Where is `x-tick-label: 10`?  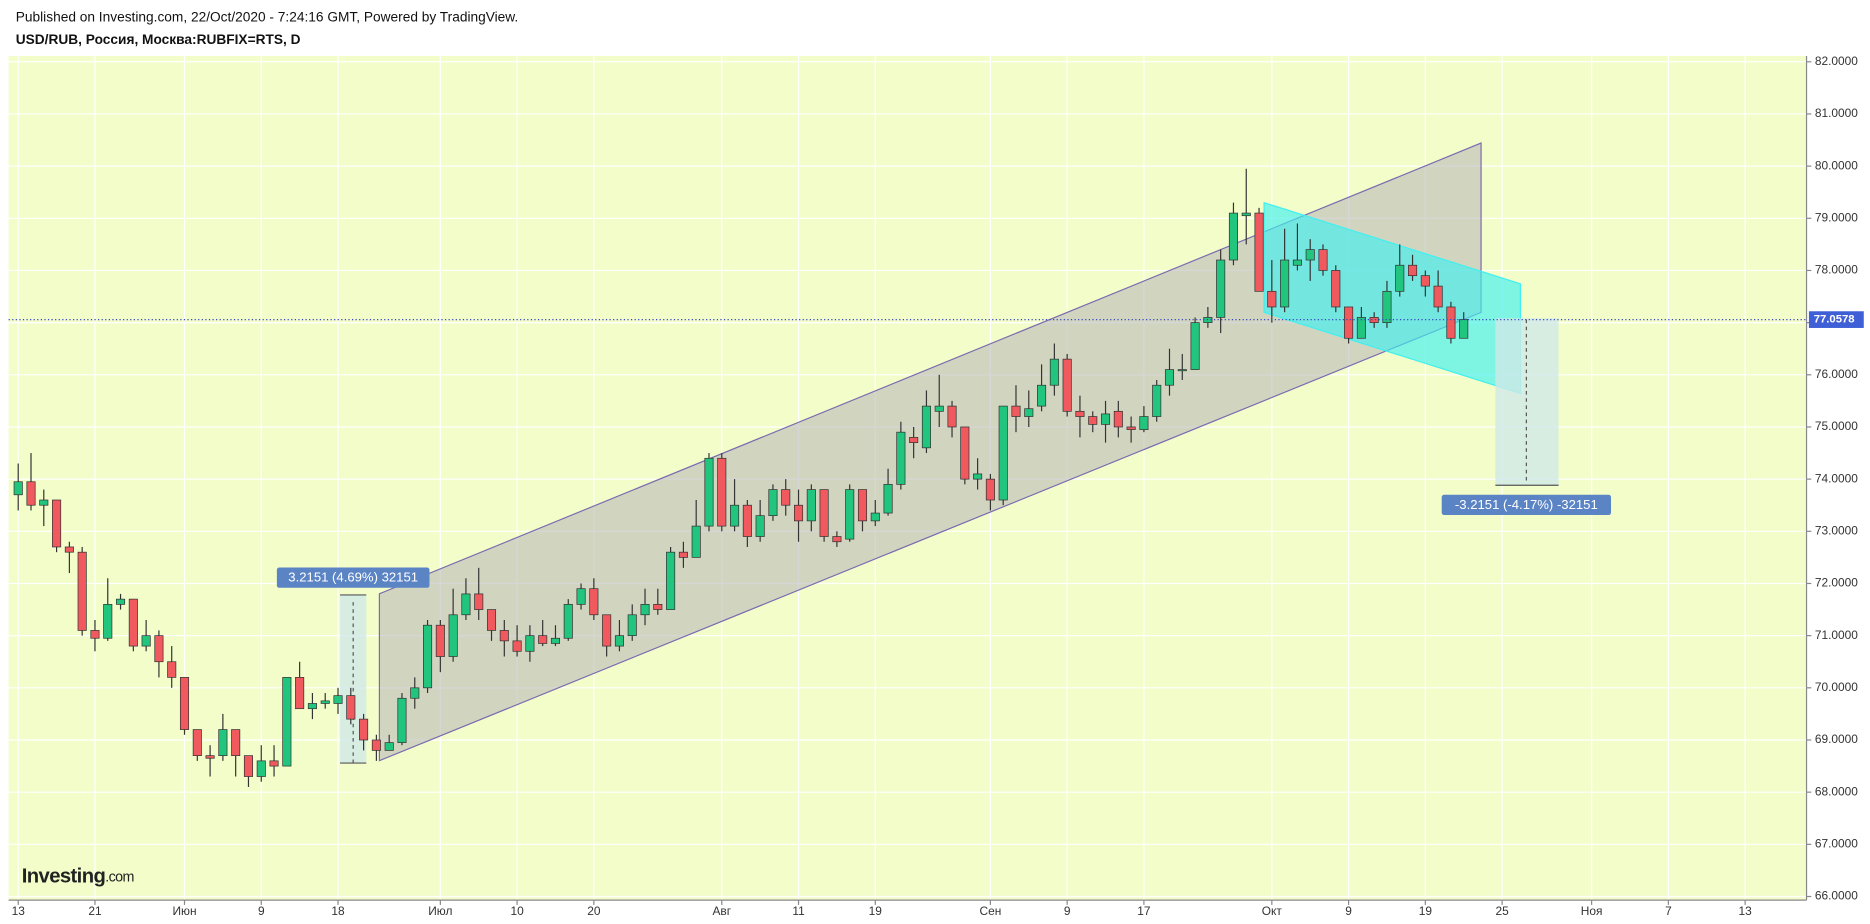 x-tick-label: 10 is located at coordinates (517, 911).